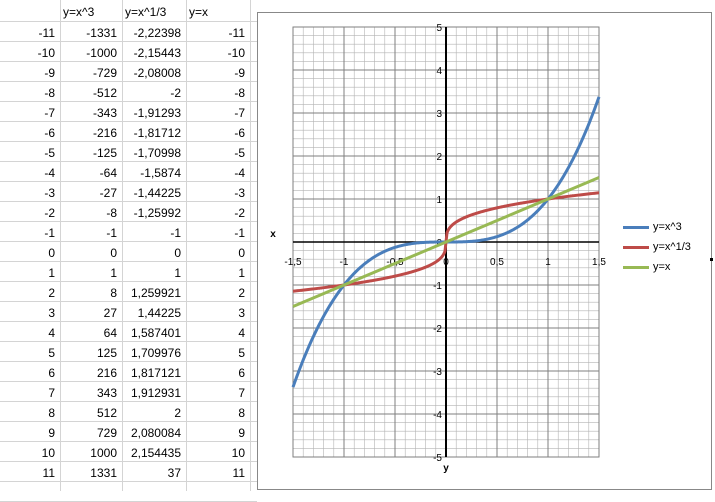 The height and width of the screenshot is (502, 715). I want to click on table-cell: 343, so click(106, 393).